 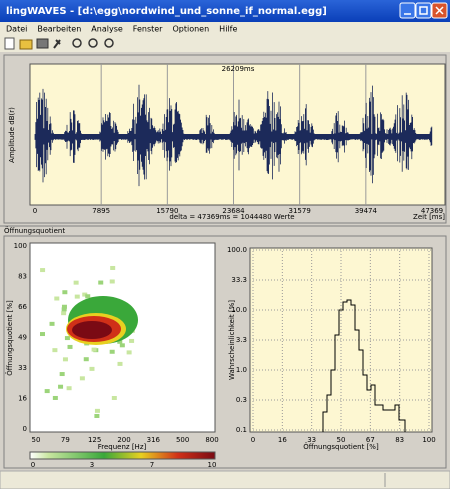 What do you see at coordinates (282, 440) in the screenshot?
I see `x-tick-label: 16` at bounding box center [282, 440].